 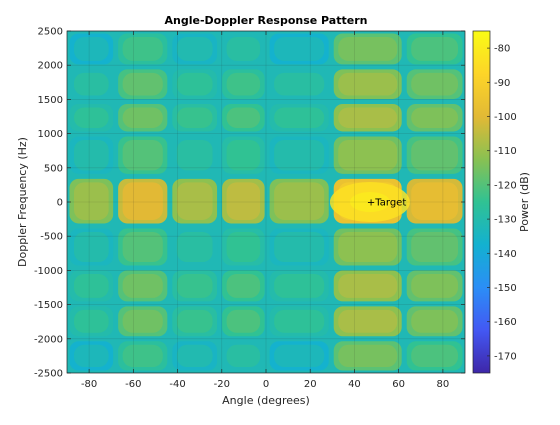 What do you see at coordinates (398, 384) in the screenshot?
I see `x-tick-label: 60` at bounding box center [398, 384].